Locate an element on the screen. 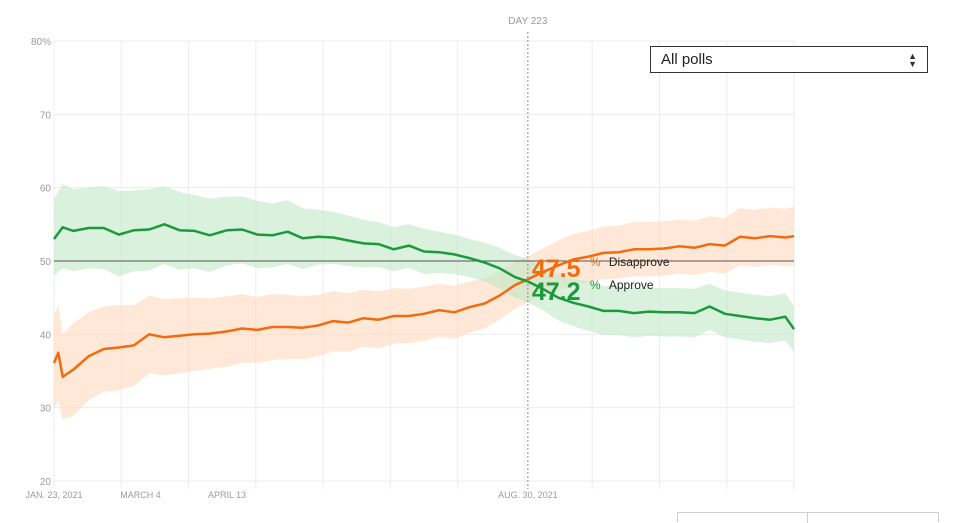 The height and width of the screenshot is (523, 976). approve-value: 47.2 is located at coordinates (556, 292).